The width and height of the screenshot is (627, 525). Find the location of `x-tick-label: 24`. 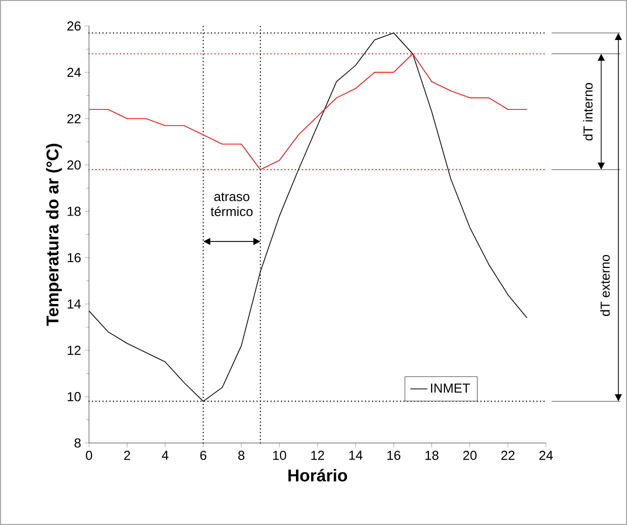

x-tick-label: 24 is located at coordinates (546, 455).